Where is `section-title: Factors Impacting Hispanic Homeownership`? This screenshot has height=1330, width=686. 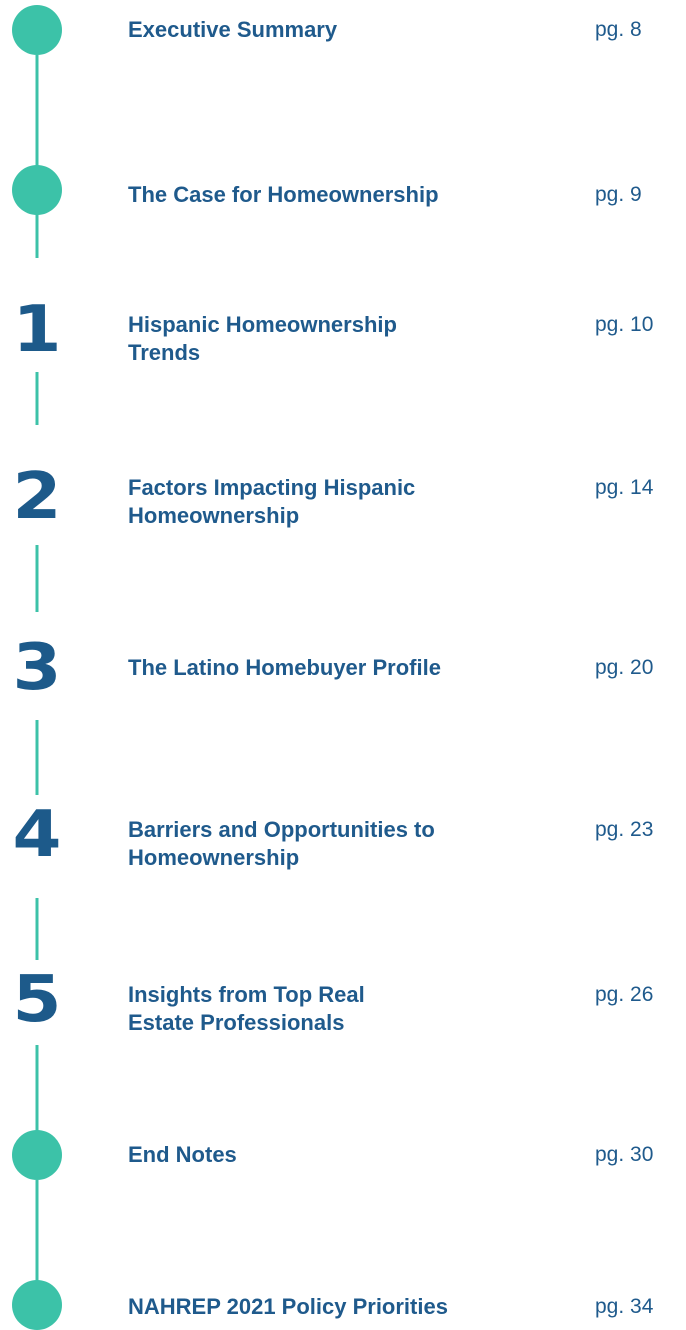 section-title: Factors Impacting Hispanic Homeownership is located at coordinates (271, 502).